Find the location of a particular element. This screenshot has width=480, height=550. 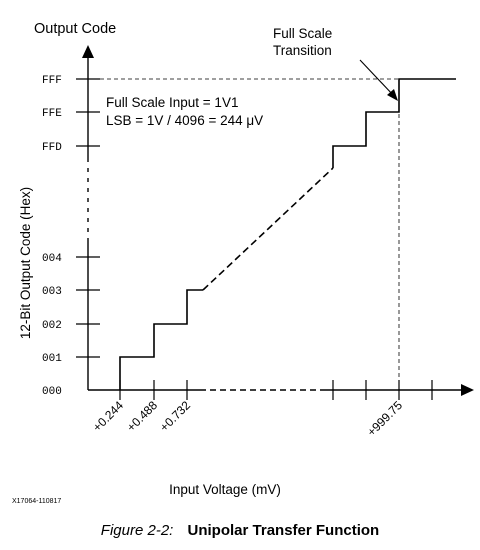

x-tick-label-0488: +0.488 is located at coordinates (142, 416).